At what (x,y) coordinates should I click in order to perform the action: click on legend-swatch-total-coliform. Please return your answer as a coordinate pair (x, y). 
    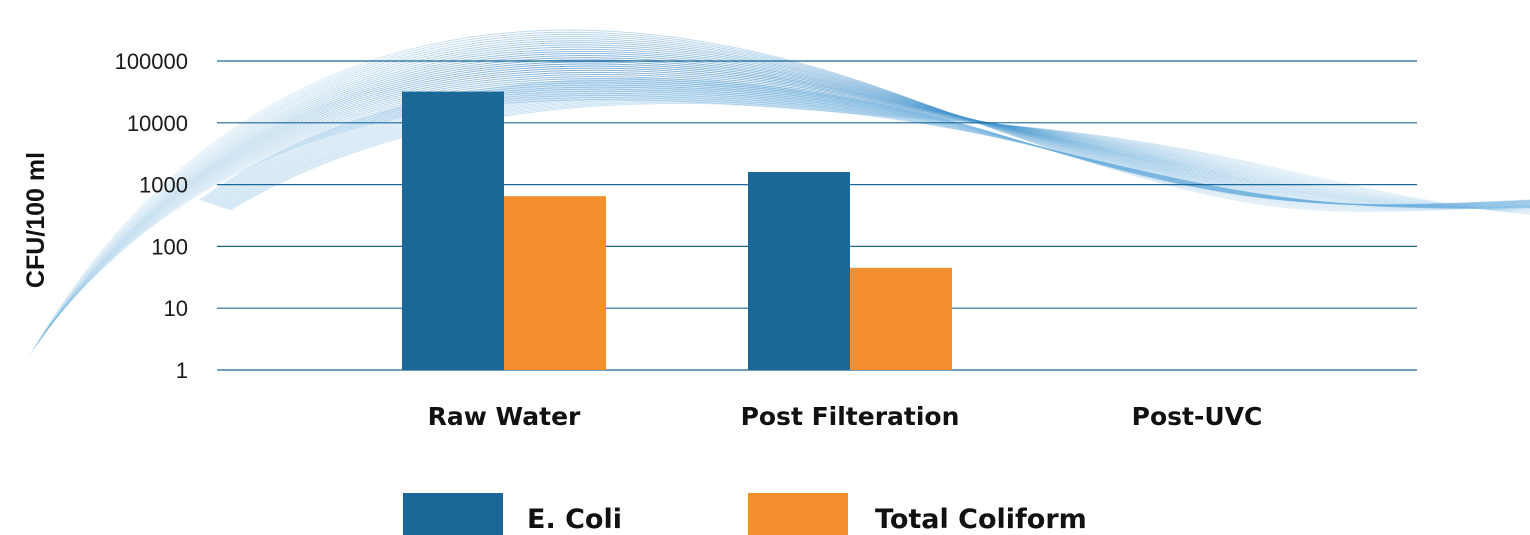
    Looking at the image, I should click on (798, 514).